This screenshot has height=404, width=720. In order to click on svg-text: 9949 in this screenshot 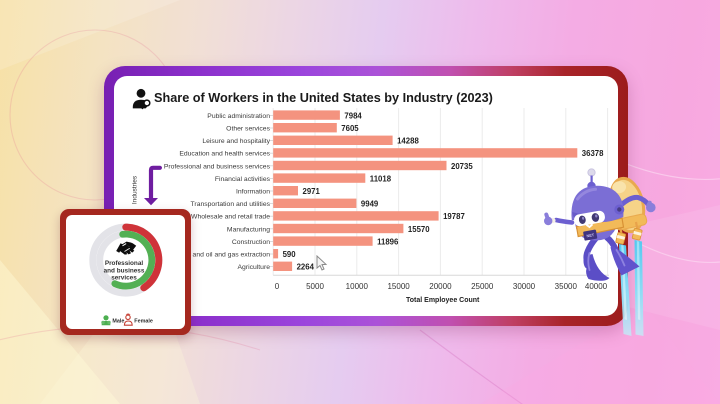, I will do `click(370, 204)`.